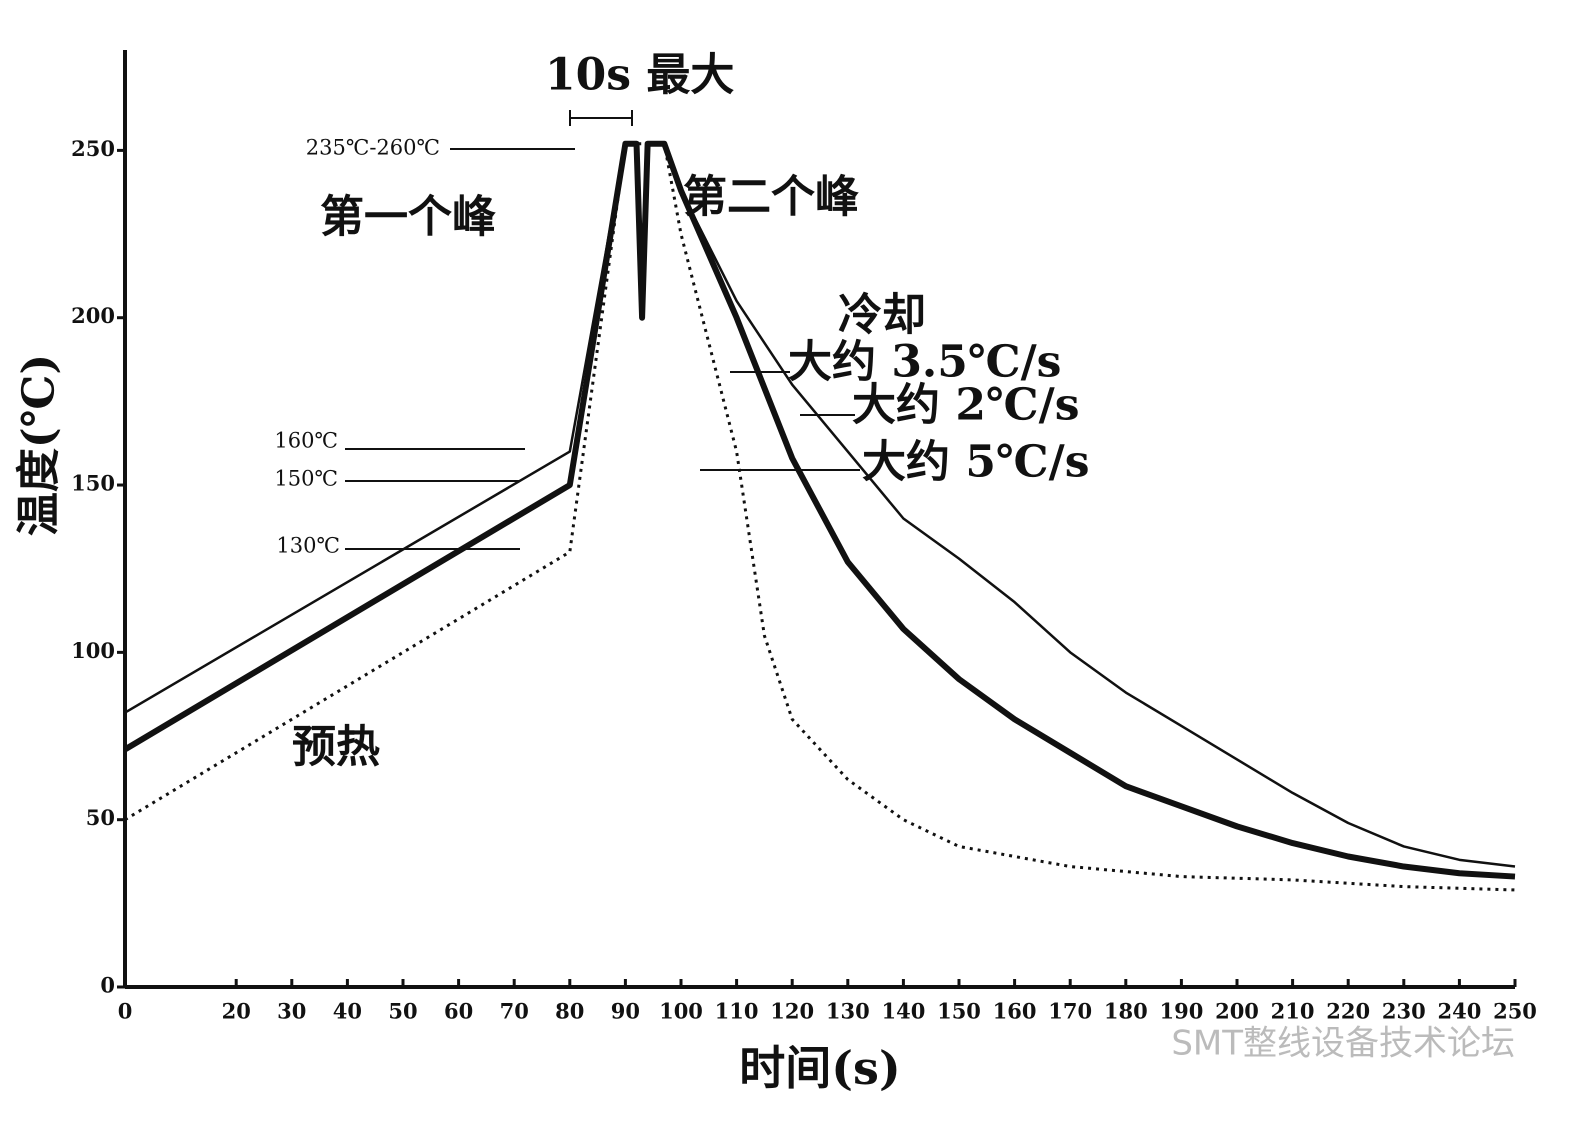  Describe the element at coordinates (924, 362) in the screenshot. I see `annotation: 大约 3.5℃/s` at that location.